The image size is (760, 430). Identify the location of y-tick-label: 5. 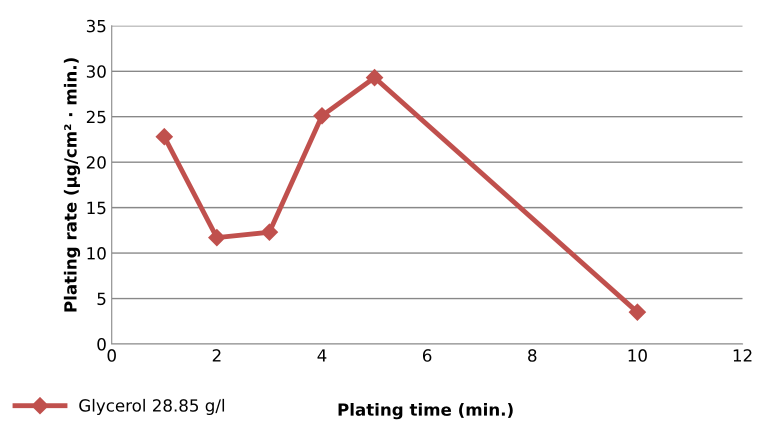
(102, 299).